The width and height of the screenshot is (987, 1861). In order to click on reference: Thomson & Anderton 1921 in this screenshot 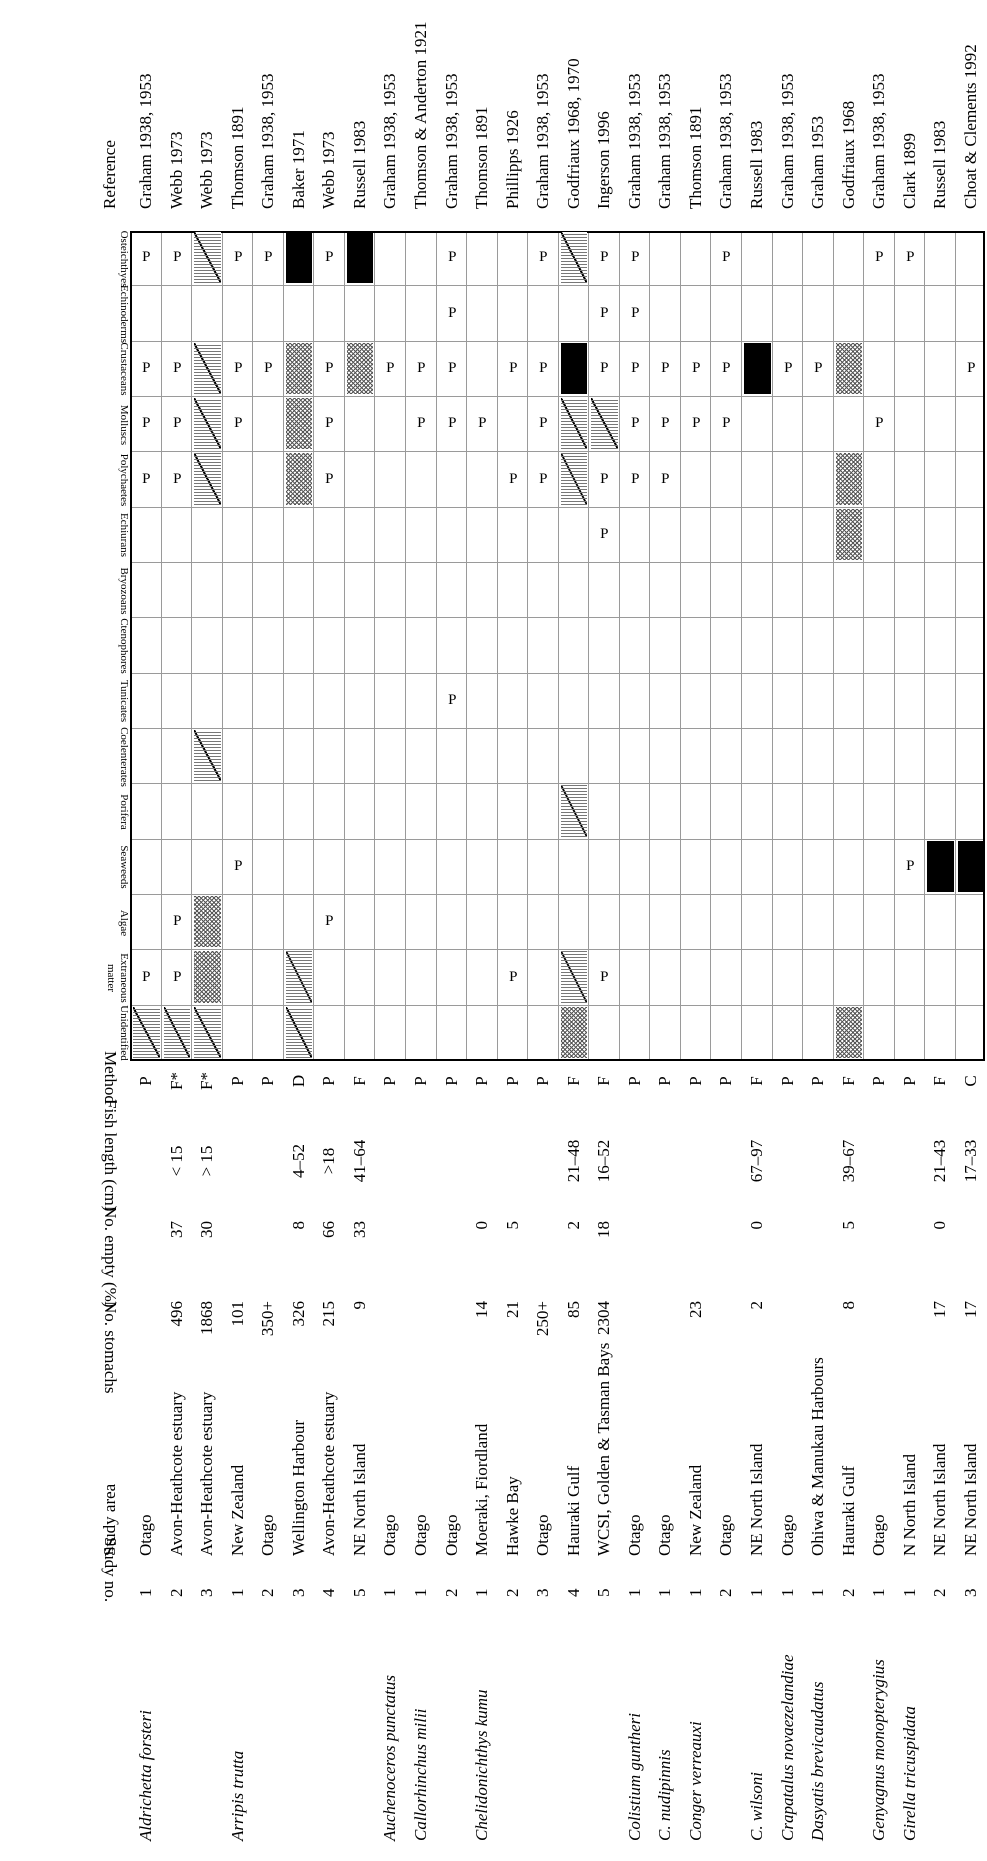, I will do `click(420, 115)`.